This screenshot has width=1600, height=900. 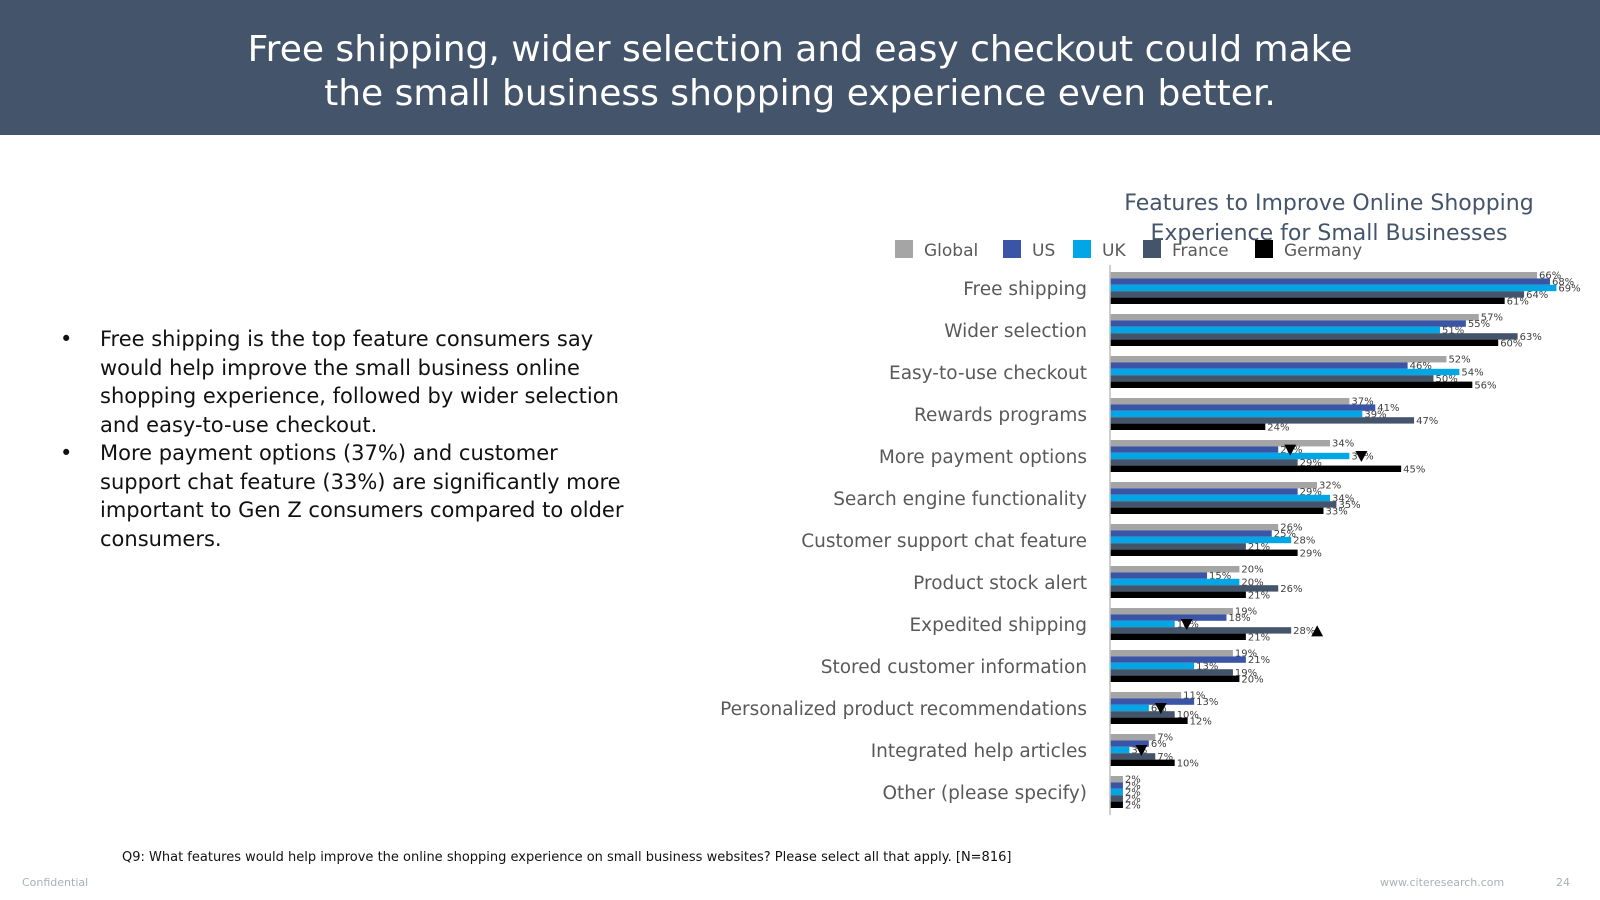 I want to click on data-label: 13%, so click(x=1207, y=667).